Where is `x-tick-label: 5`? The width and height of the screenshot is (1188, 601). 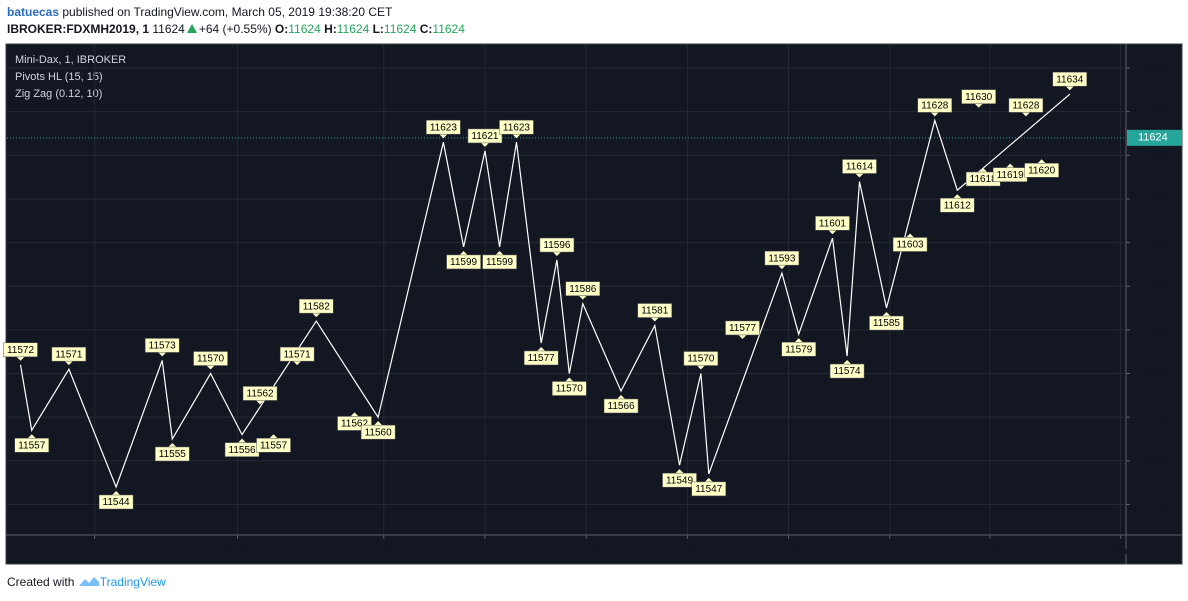
x-tick-label: 5 is located at coordinates (95, 552).